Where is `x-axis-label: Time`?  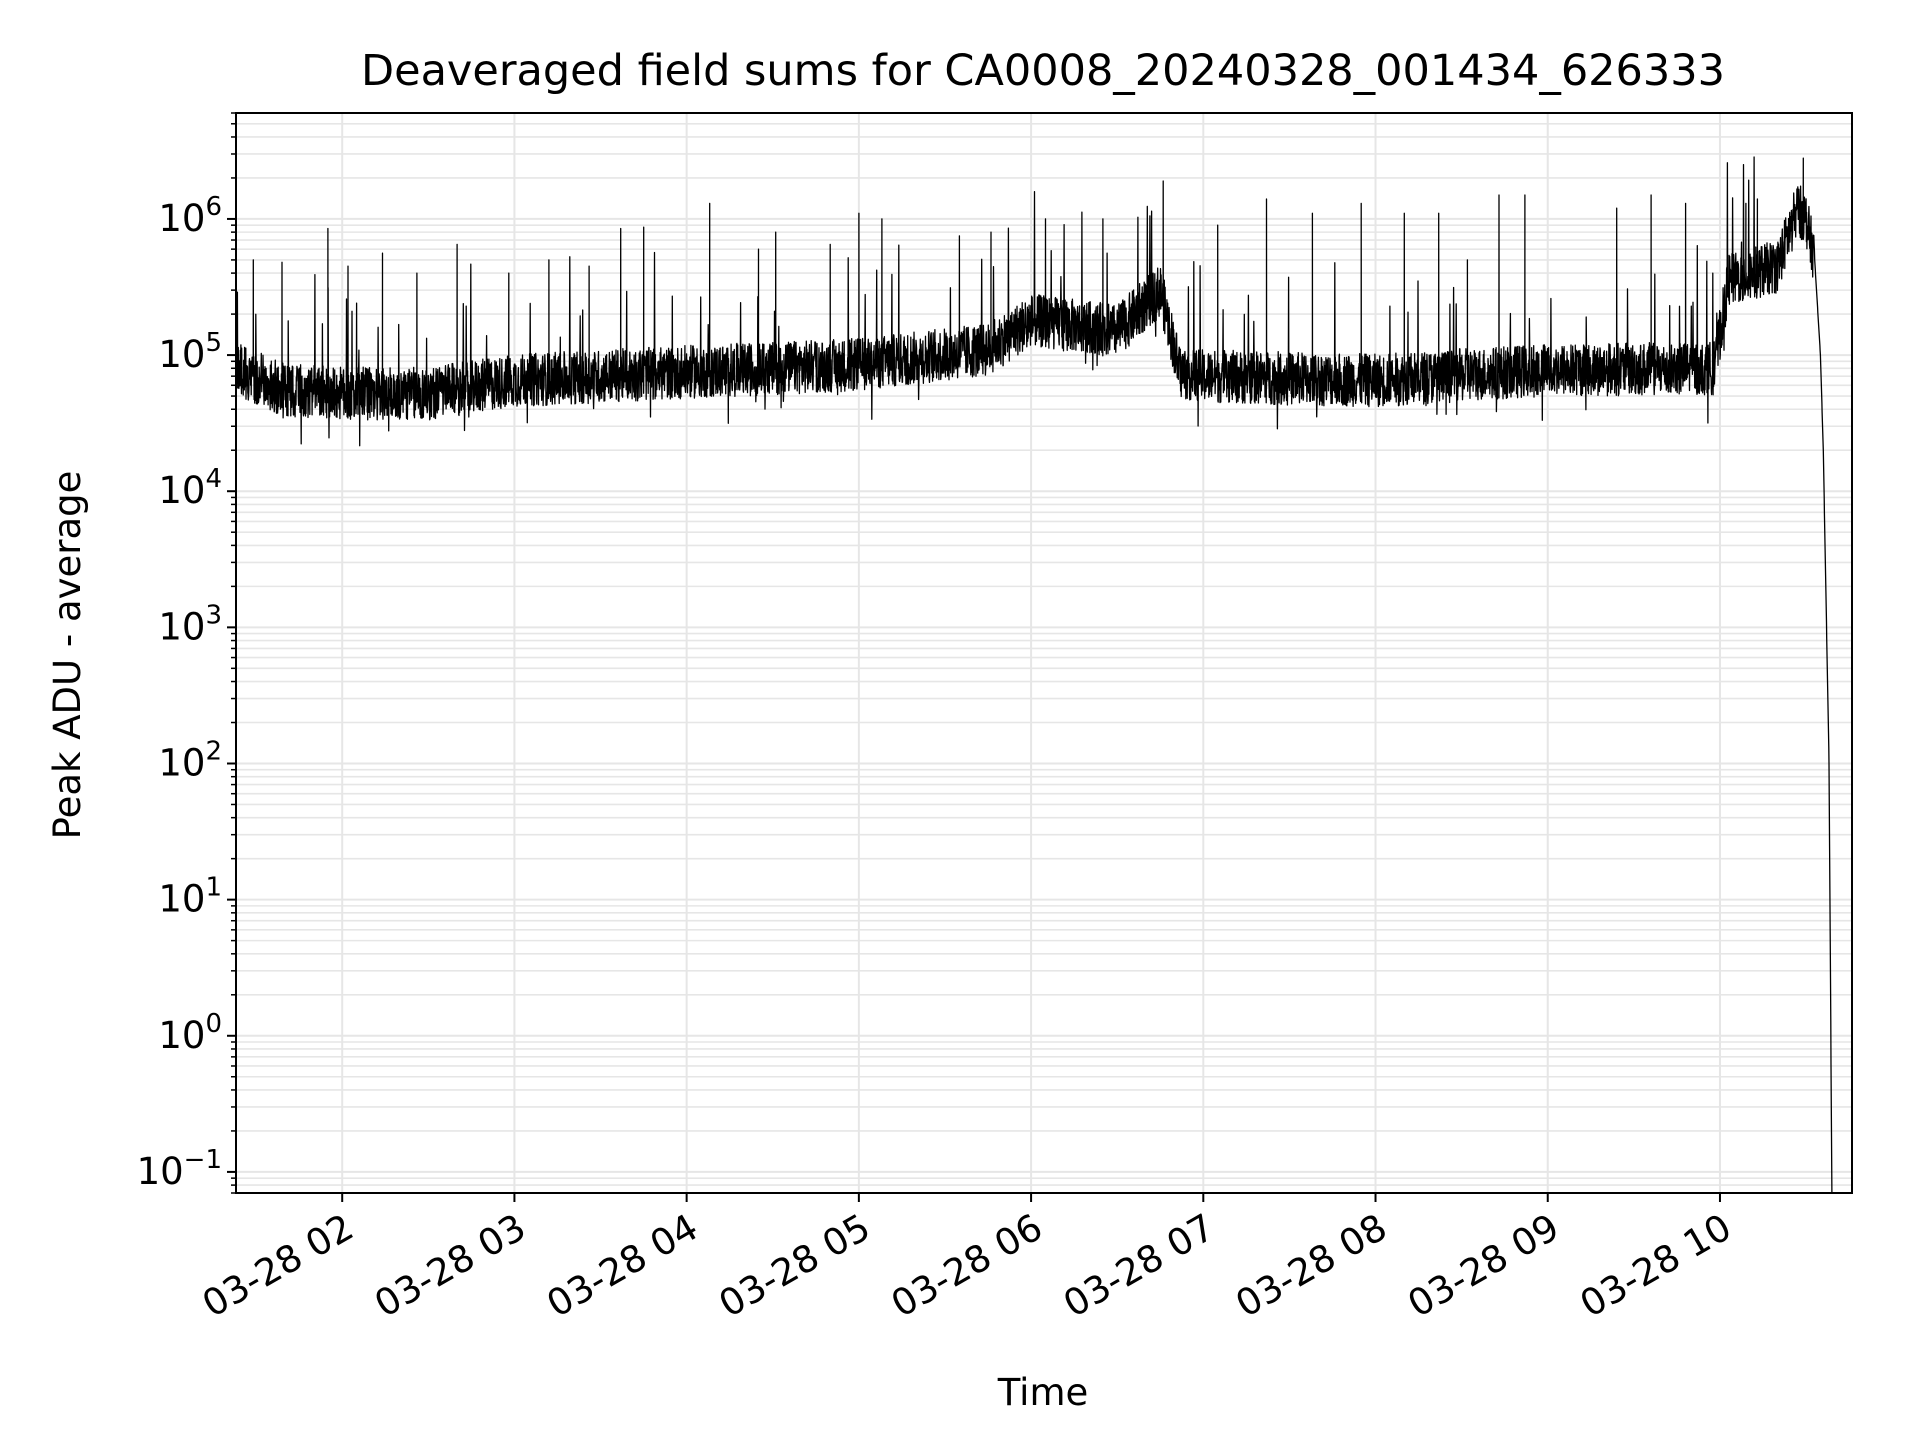 x-axis-label: Time is located at coordinates (1043, 1392).